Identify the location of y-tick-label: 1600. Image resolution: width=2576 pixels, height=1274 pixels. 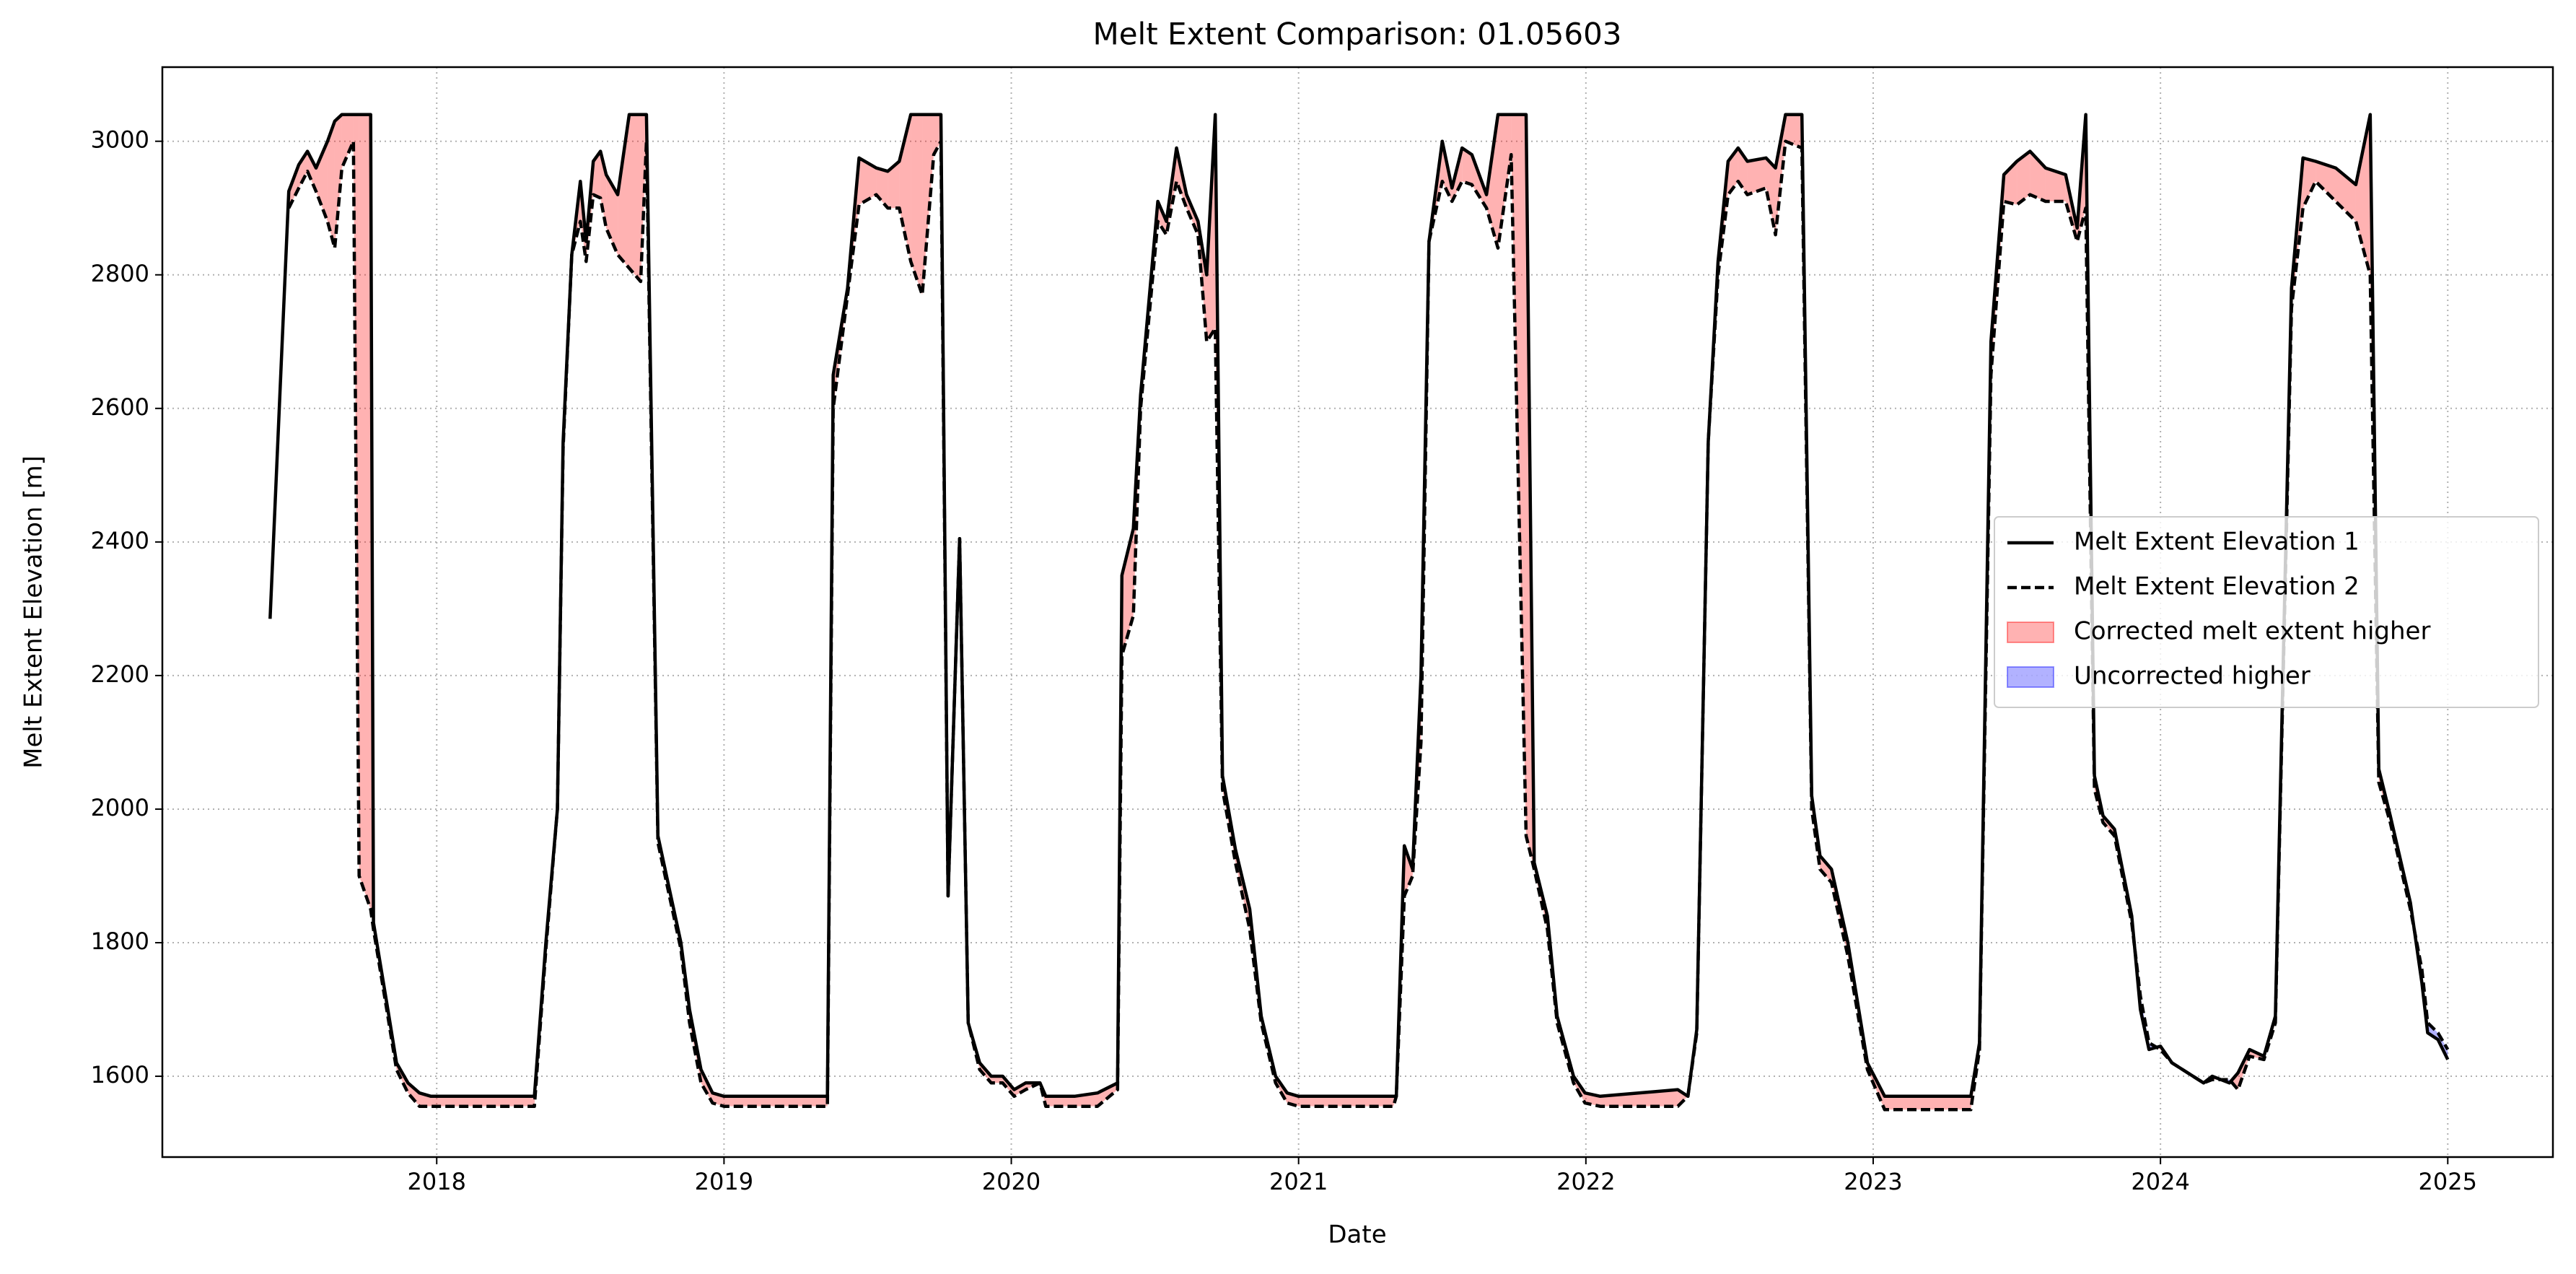
(120, 1074).